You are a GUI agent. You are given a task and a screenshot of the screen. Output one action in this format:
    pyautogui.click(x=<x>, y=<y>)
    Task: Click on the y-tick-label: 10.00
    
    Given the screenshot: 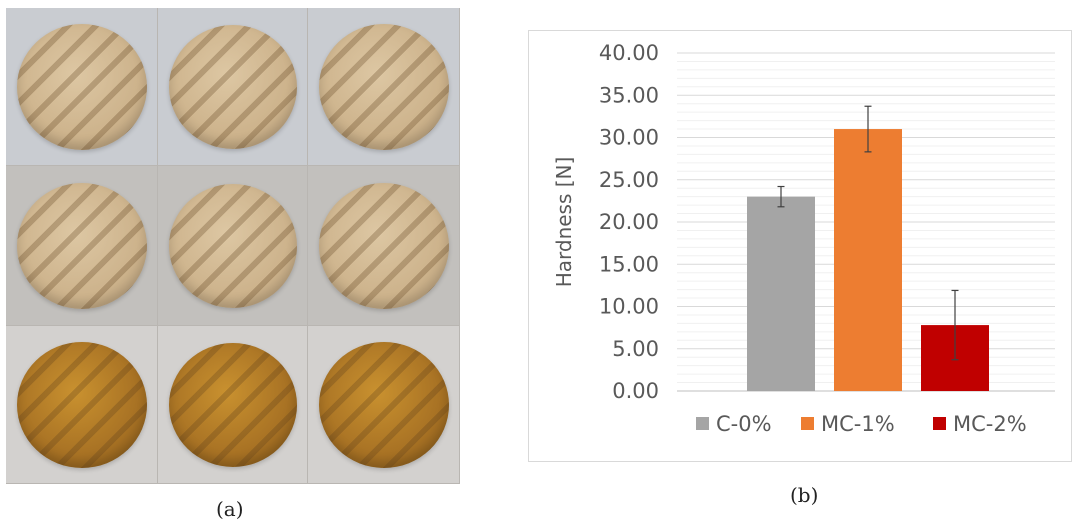 What is the action you would take?
    pyautogui.click(x=629, y=307)
    